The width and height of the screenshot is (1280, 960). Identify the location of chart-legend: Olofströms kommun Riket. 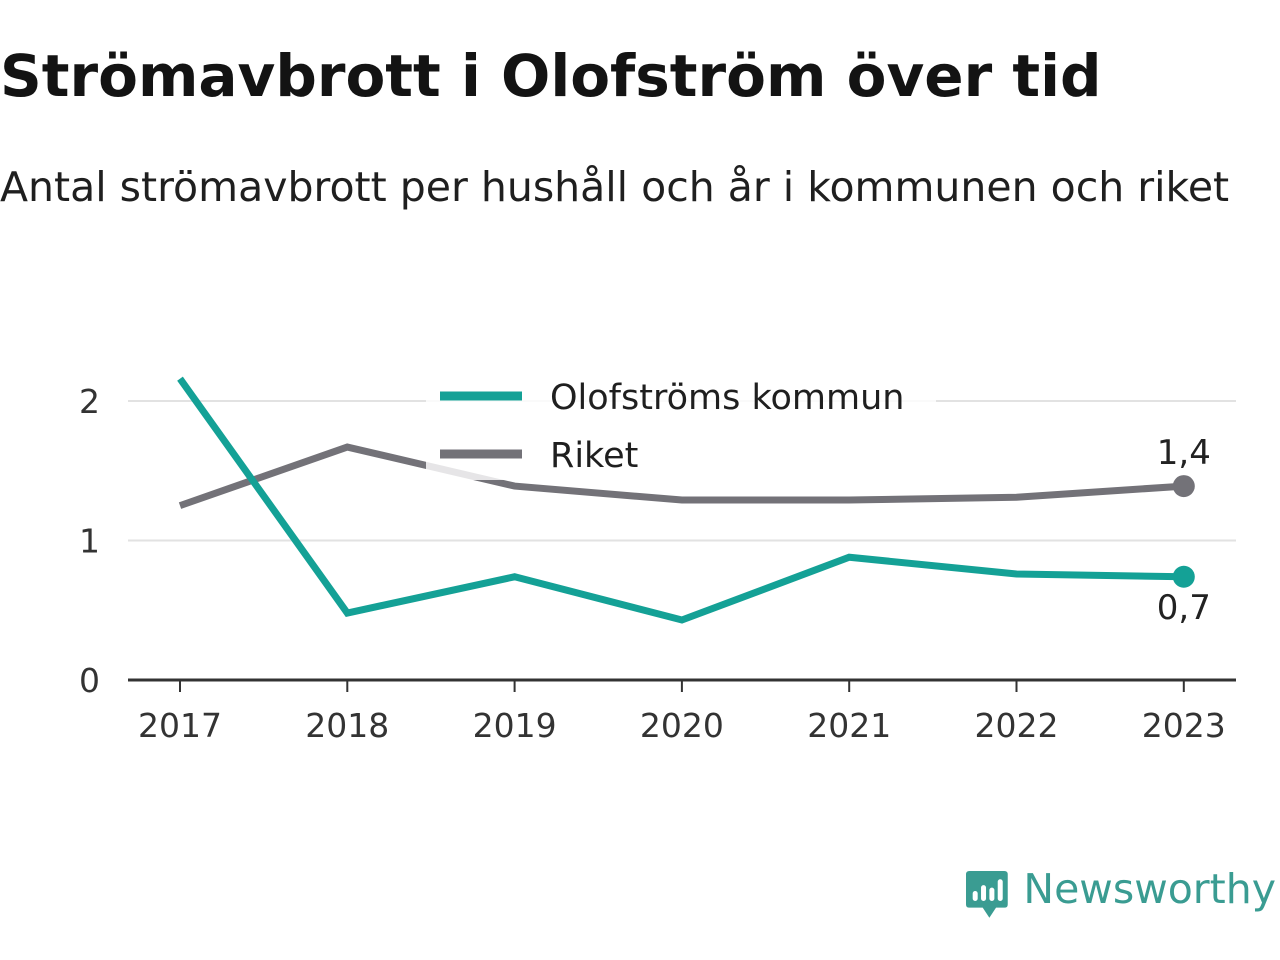
(681, 426).